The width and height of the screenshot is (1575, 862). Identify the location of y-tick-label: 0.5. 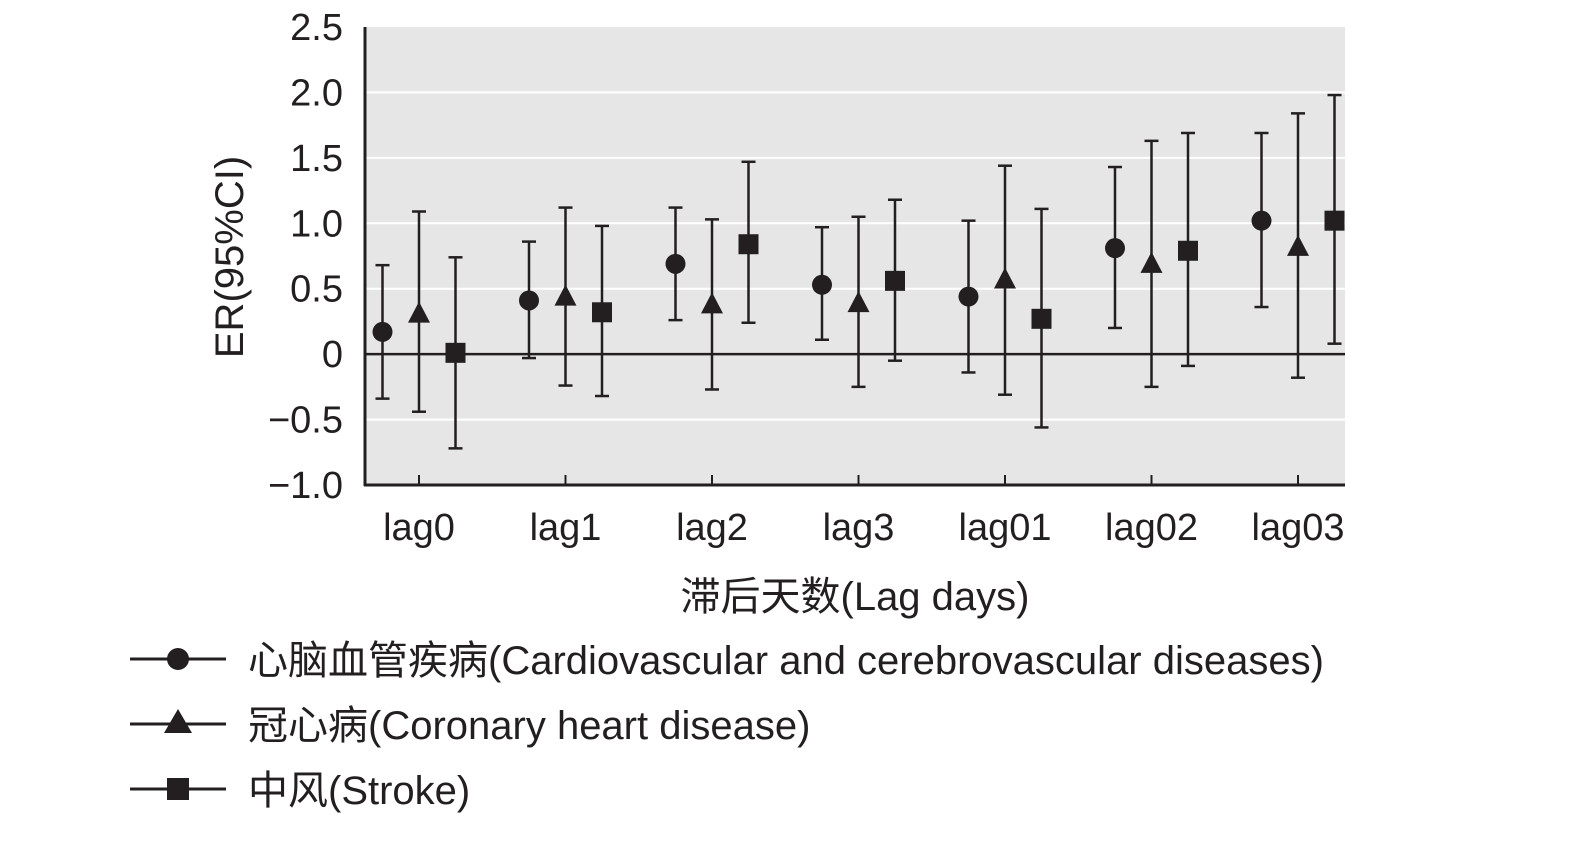
(316, 290).